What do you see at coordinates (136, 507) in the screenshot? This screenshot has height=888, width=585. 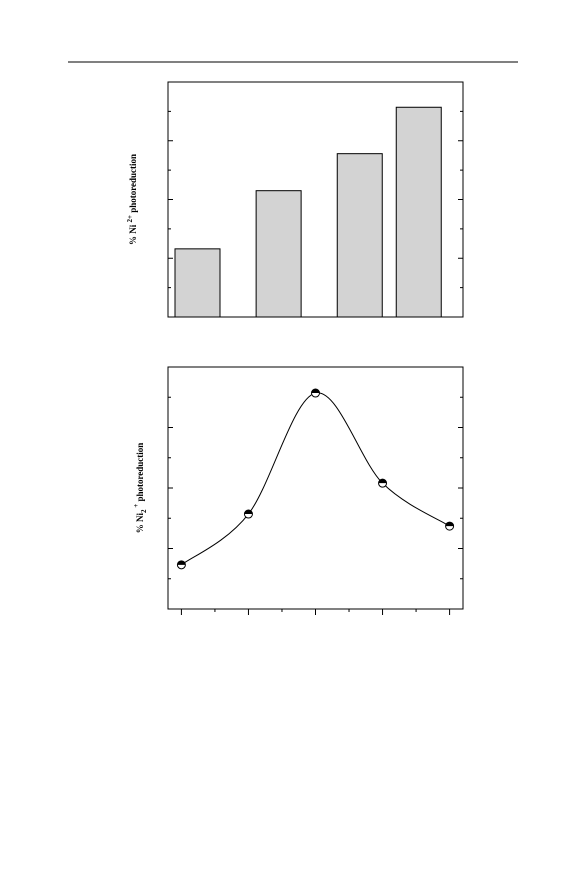 I see `y-axis-label-part: +` at bounding box center [136, 507].